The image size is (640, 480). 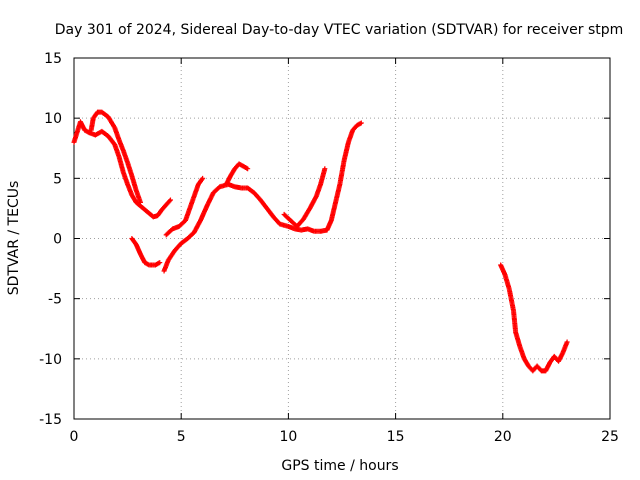 I want to click on y-tick-label: 15, so click(x=53, y=59).